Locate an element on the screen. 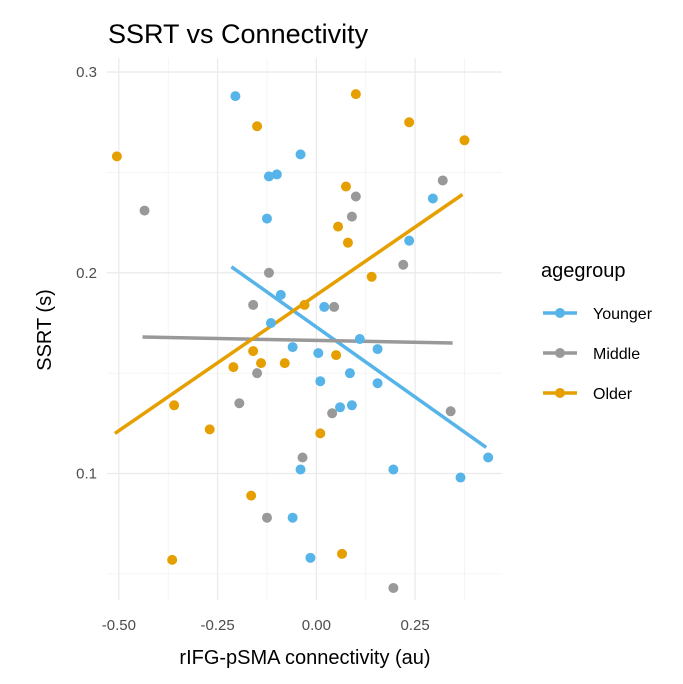 This screenshot has width=683, height=684. chart-title: SSRT vs Connectivity is located at coordinates (238, 34).